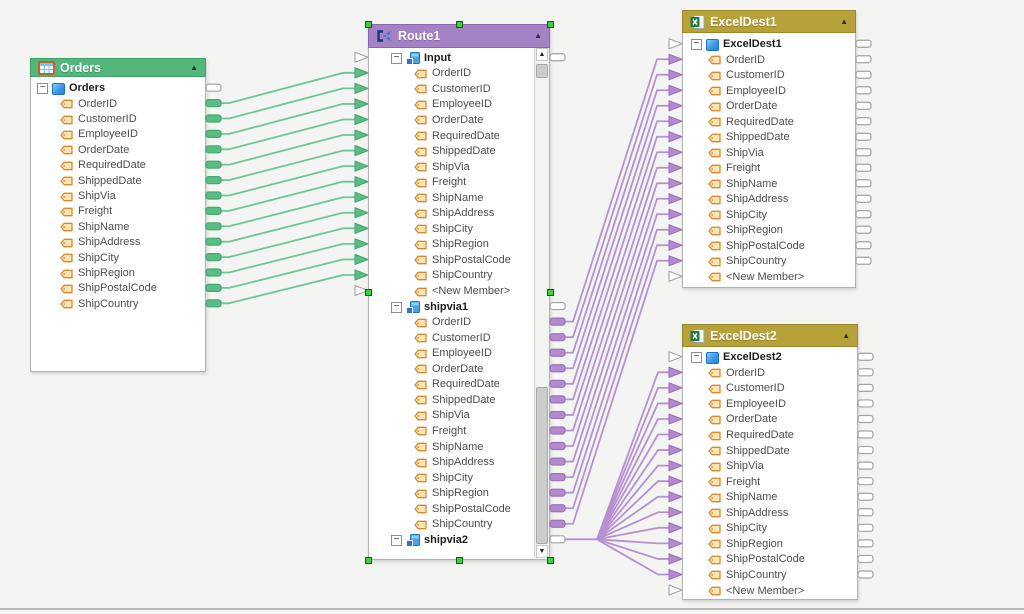 Image resolution: width=1024 pixels, height=614 pixels. What do you see at coordinates (473, 104) in the screenshot?
I see `field-row: EmployeeID` at bounding box center [473, 104].